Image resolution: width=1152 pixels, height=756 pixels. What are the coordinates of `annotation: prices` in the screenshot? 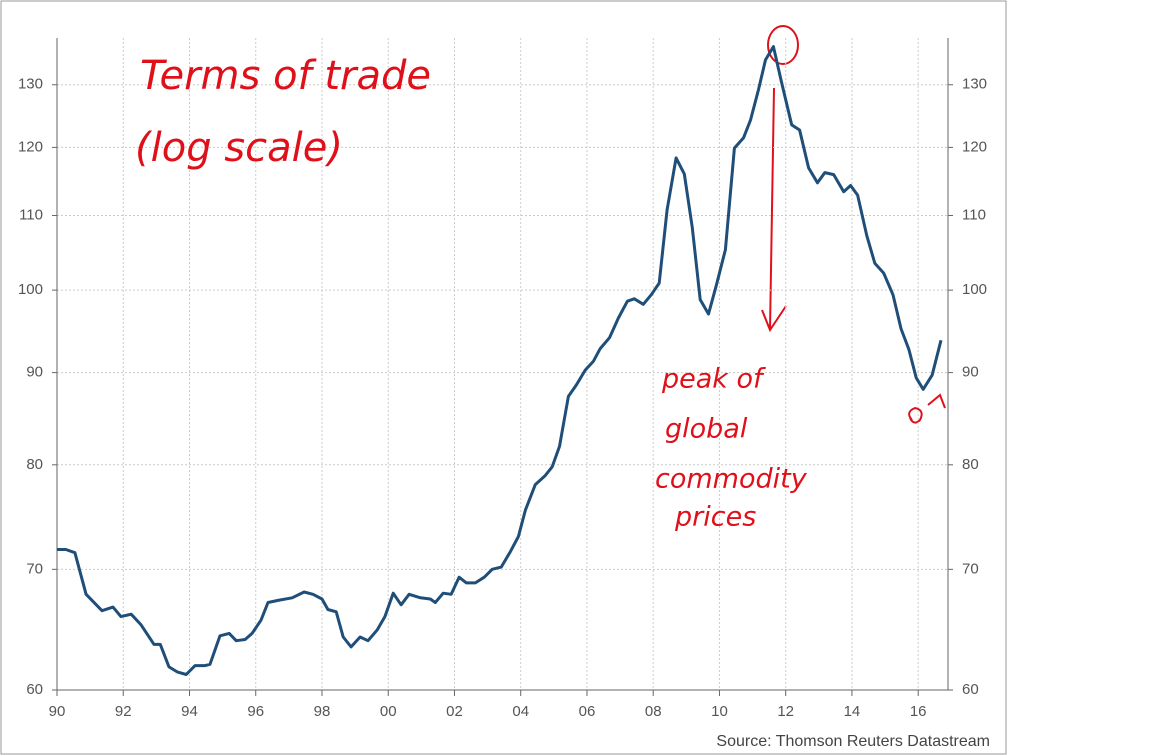 It's located at (715, 517).